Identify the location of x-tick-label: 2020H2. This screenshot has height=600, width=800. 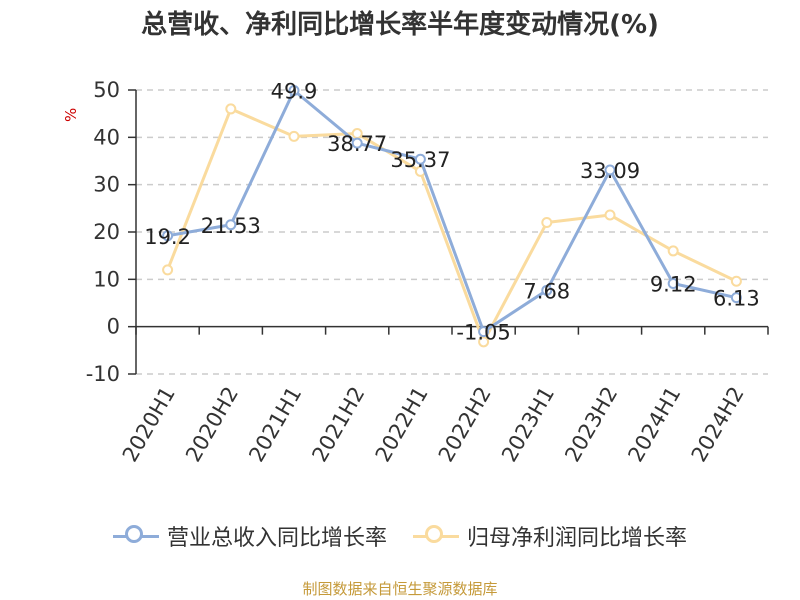
(212, 425).